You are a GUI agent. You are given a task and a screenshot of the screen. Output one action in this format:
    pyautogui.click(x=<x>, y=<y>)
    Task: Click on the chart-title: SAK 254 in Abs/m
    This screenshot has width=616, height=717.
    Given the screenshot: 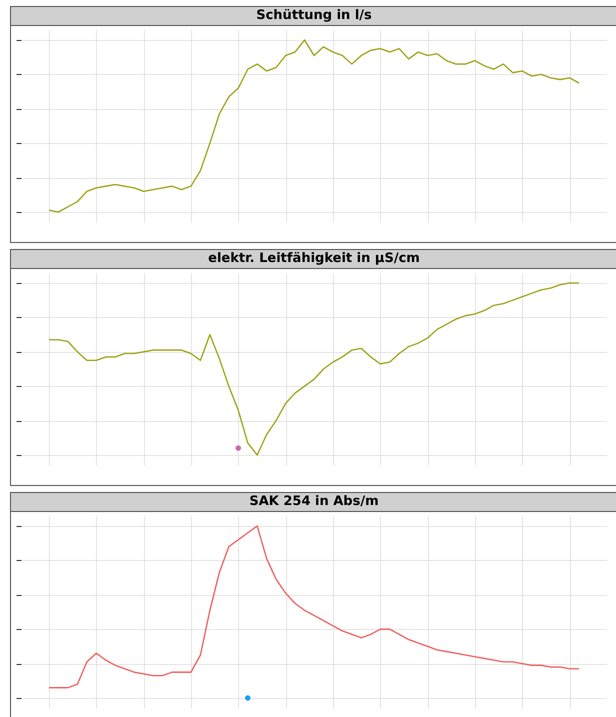 What is the action you would take?
    pyautogui.click(x=313, y=502)
    